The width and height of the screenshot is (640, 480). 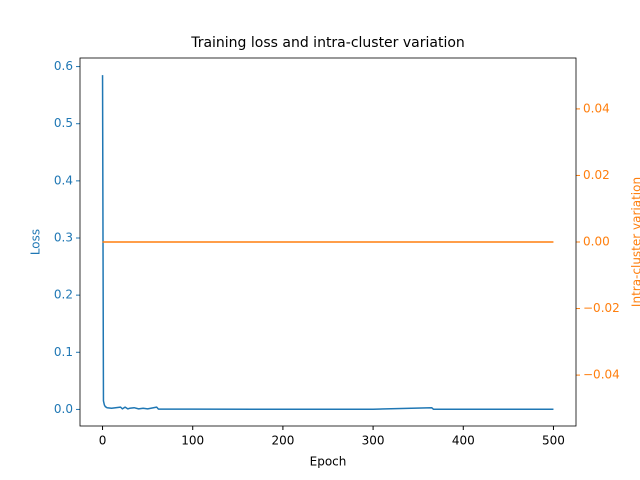 What do you see at coordinates (601, 375) in the screenshot?
I see `y2-tick-label: −0.04` at bounding box center [601, 375].